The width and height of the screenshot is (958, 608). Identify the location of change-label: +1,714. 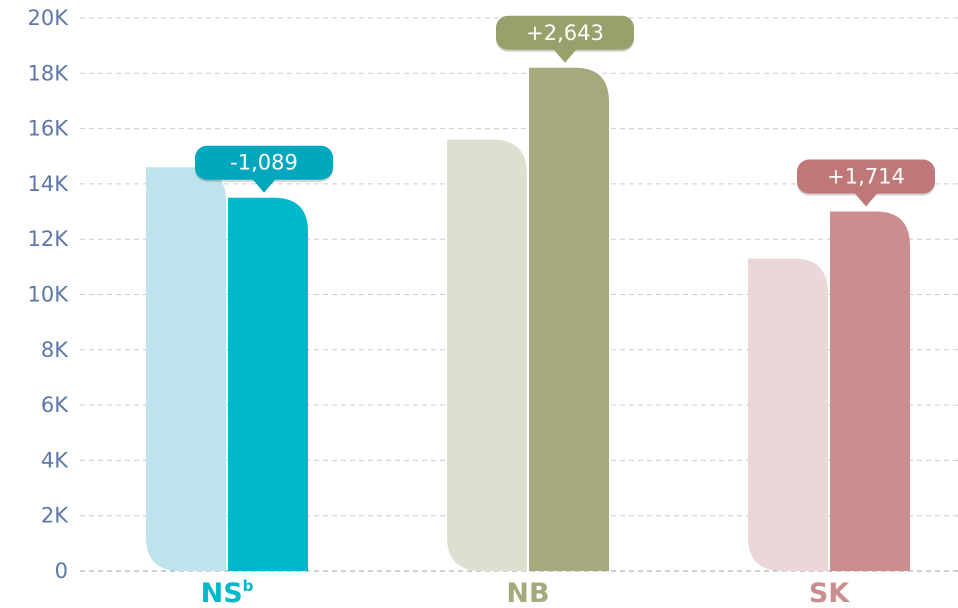
(866, 177).